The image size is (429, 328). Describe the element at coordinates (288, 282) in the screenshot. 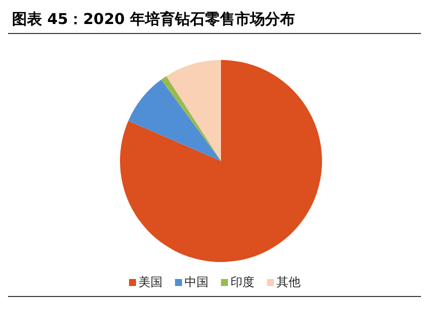

I see `legend-label: 其他` at that location.